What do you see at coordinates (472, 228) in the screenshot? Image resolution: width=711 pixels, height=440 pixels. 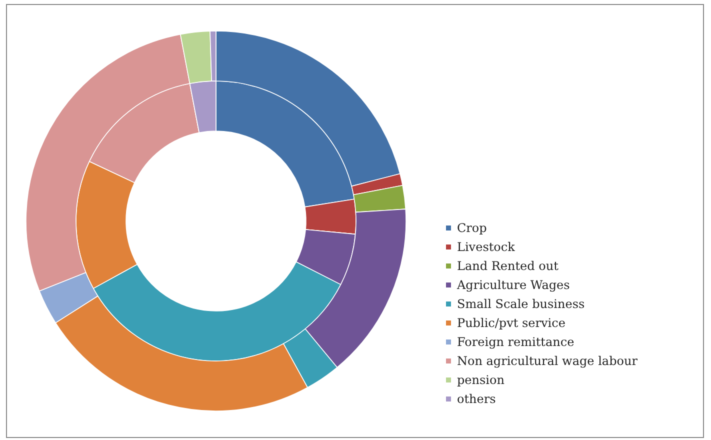 I see `legend-label: Crop` at bounding box center [472, 228].